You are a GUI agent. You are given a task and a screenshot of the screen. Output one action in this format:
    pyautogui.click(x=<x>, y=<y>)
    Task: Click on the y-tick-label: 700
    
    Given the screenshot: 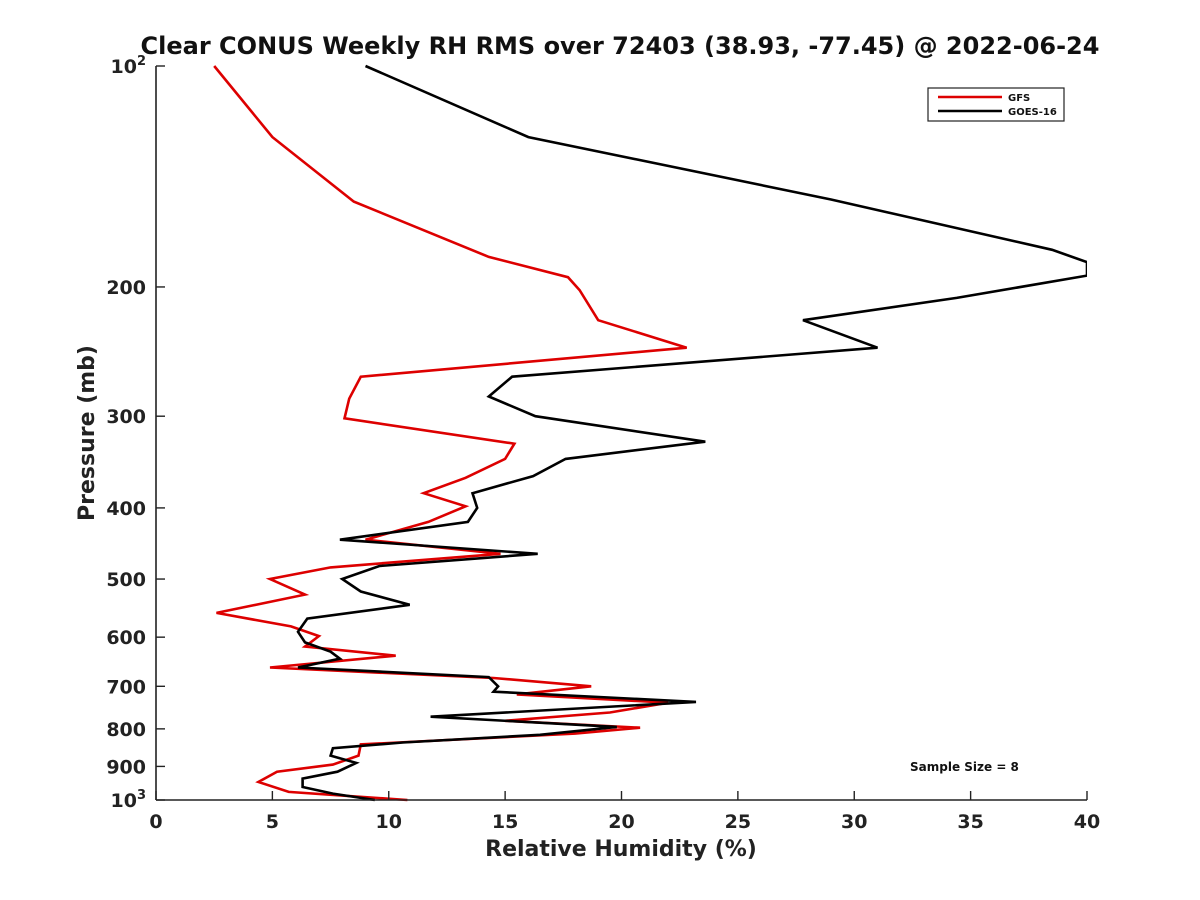 What is the action you would take?
    pyautogui.click(x=126, y=687)
    